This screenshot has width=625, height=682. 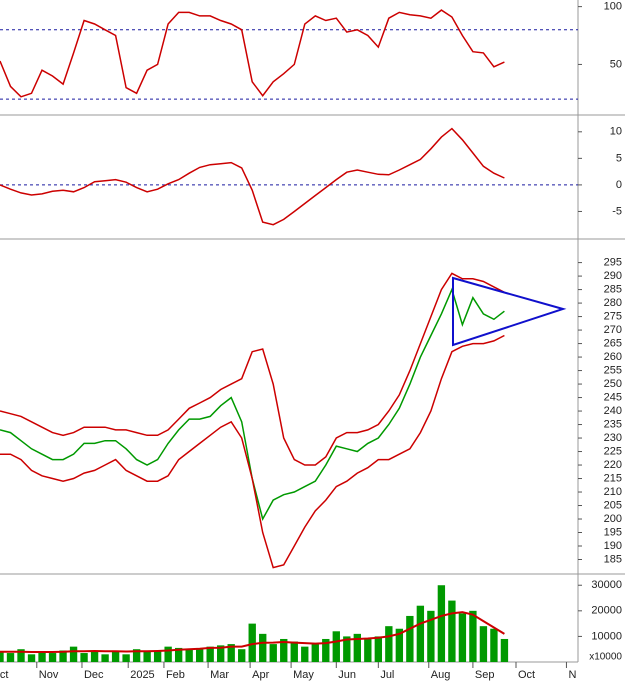 I want to click on y-tick-label: 265, so click(x=613, y=343).